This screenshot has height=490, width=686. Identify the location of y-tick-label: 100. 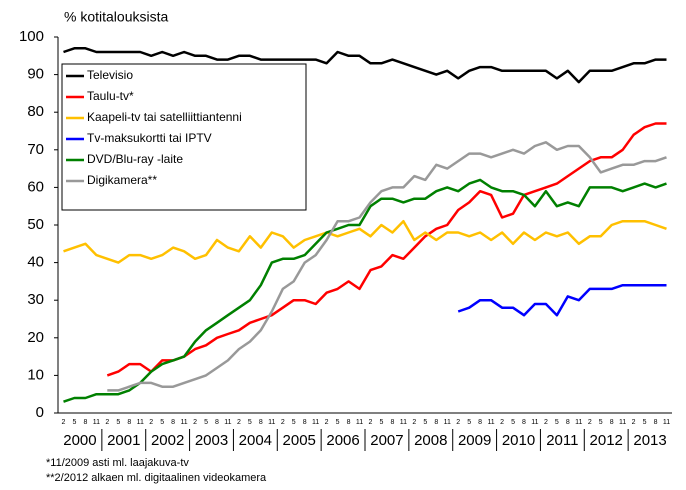
(31, 36).